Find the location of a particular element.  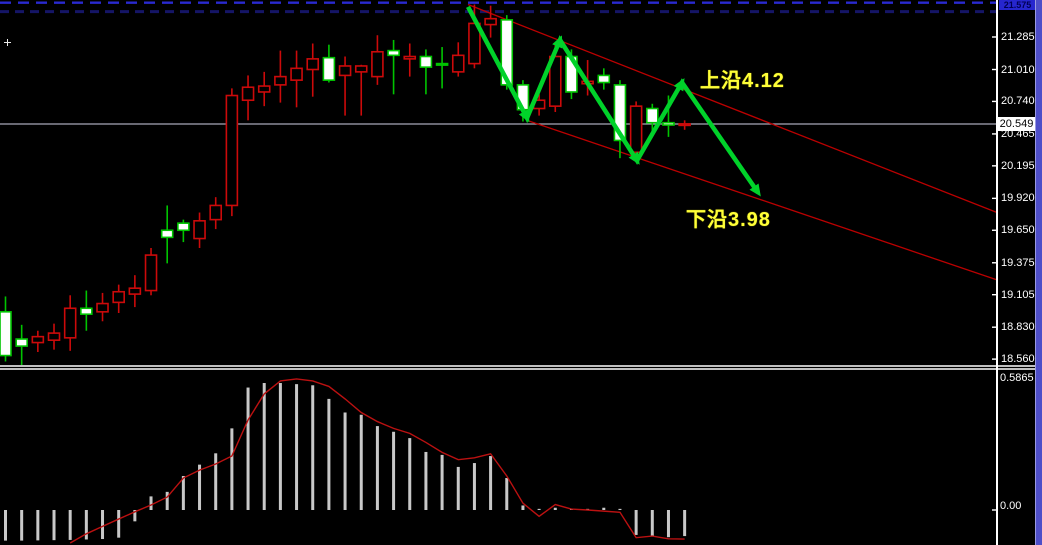

bid-price-box: 20.549 is located at coordinates (1016, 124).